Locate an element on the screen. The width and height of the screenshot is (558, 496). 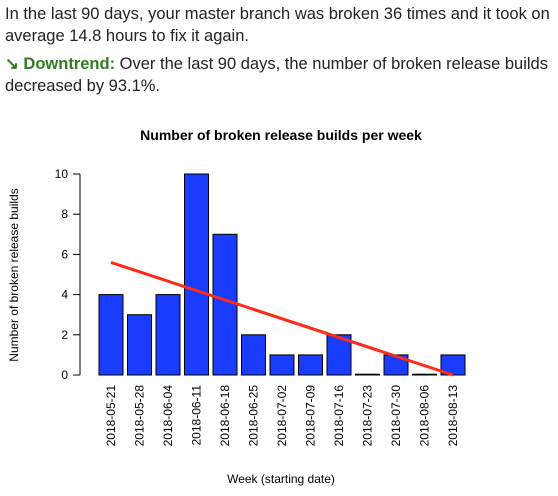
x-tick-label-2018-07-23: 2018-07-23 is located at coordinates (368, 416).